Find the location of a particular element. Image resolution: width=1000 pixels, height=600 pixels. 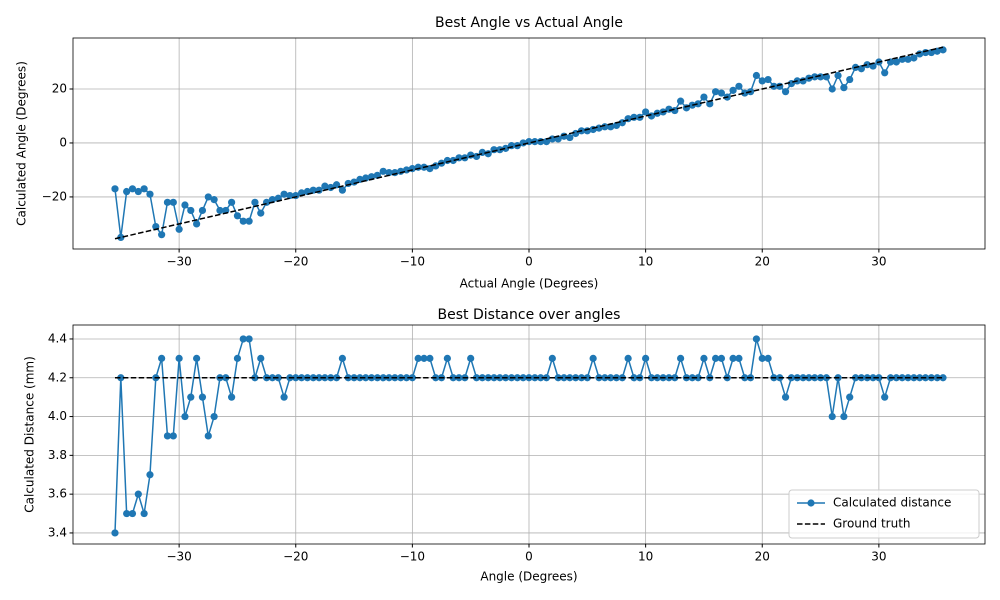

chart-title: Best Angle vs Actual Angle is located at coordinates (529, 23).